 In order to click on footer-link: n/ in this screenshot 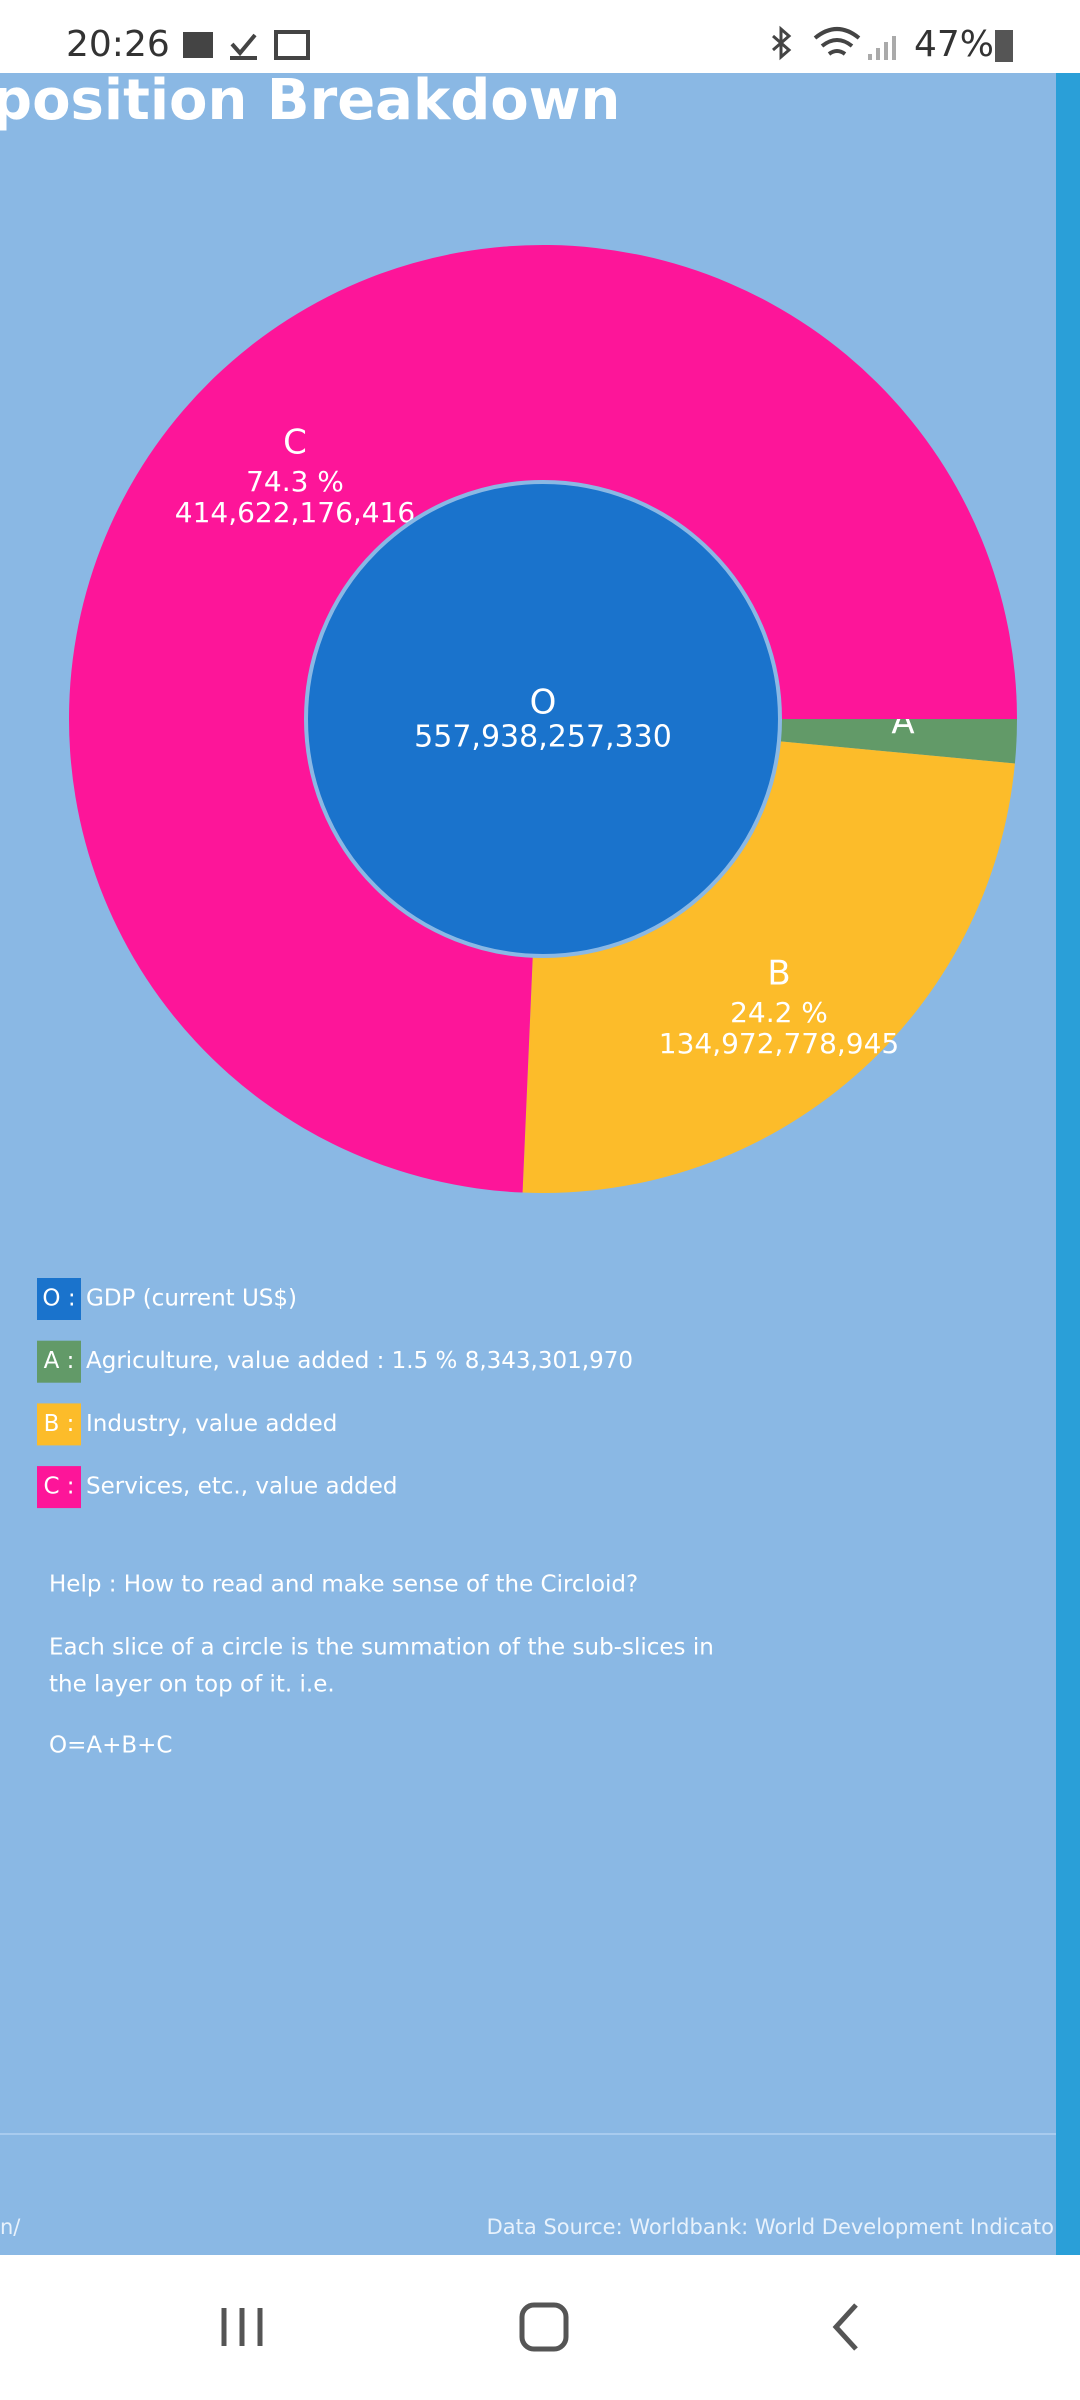, I will do `click(10, 2227)`.